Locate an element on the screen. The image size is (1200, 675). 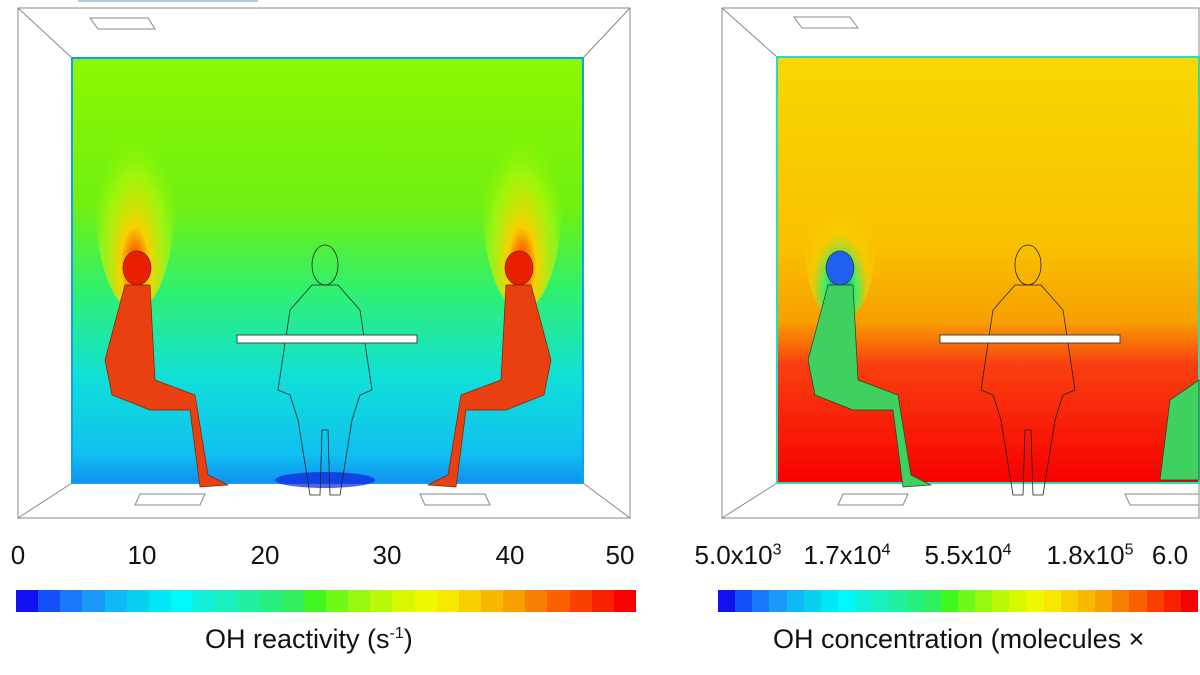
oh-reactivity-colorbar is located at coordinates (326, 601).